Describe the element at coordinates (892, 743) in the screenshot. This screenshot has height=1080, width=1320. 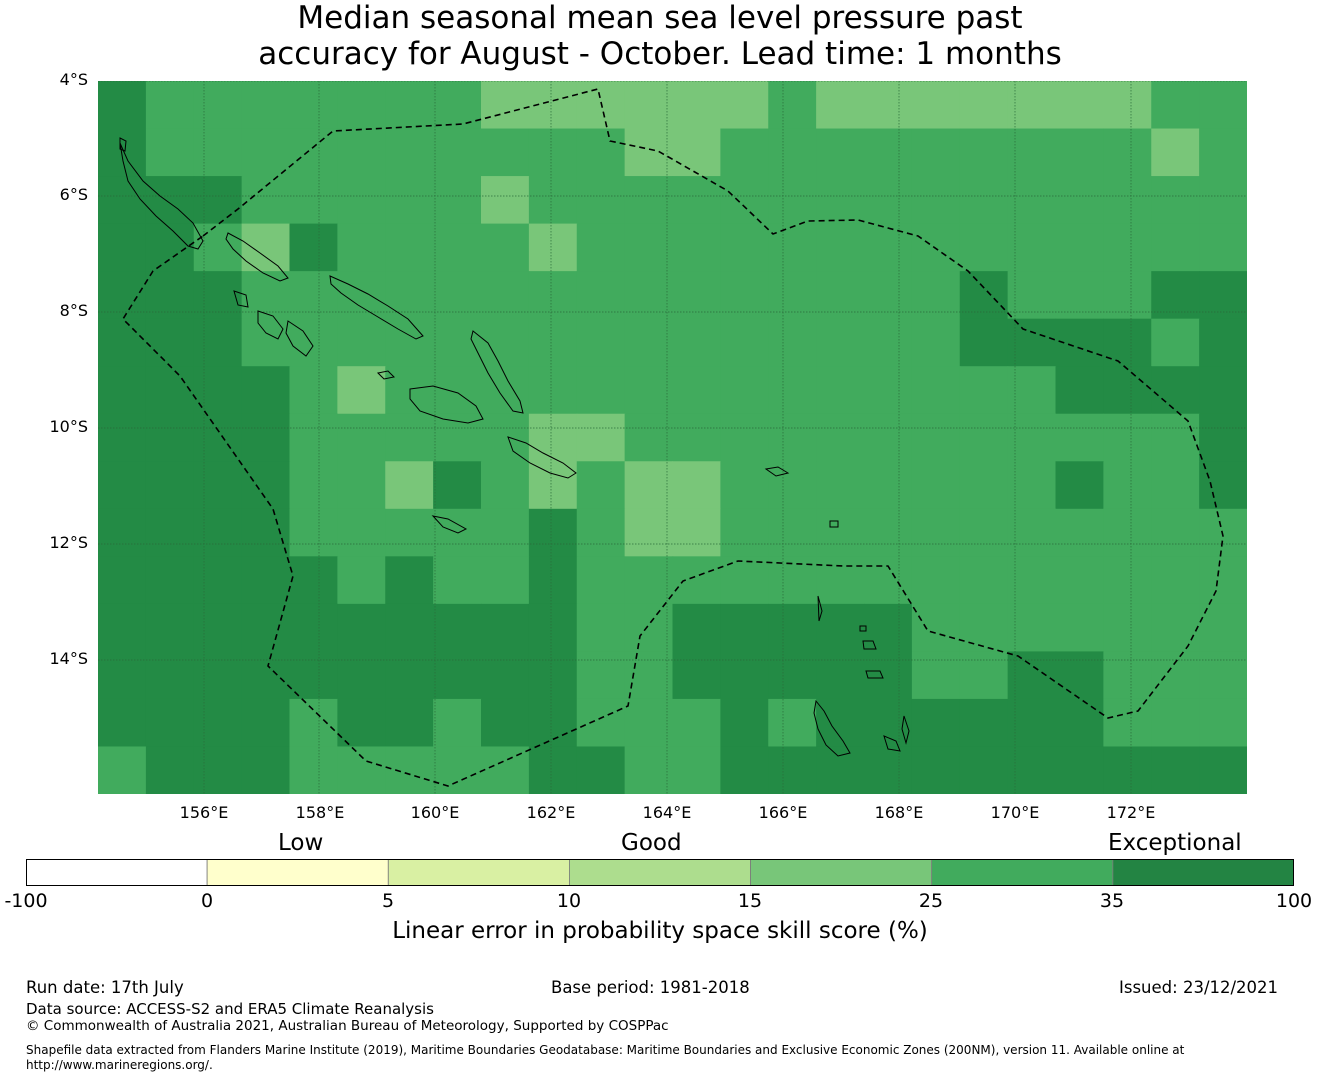
I see `coast-malekula` at that location.